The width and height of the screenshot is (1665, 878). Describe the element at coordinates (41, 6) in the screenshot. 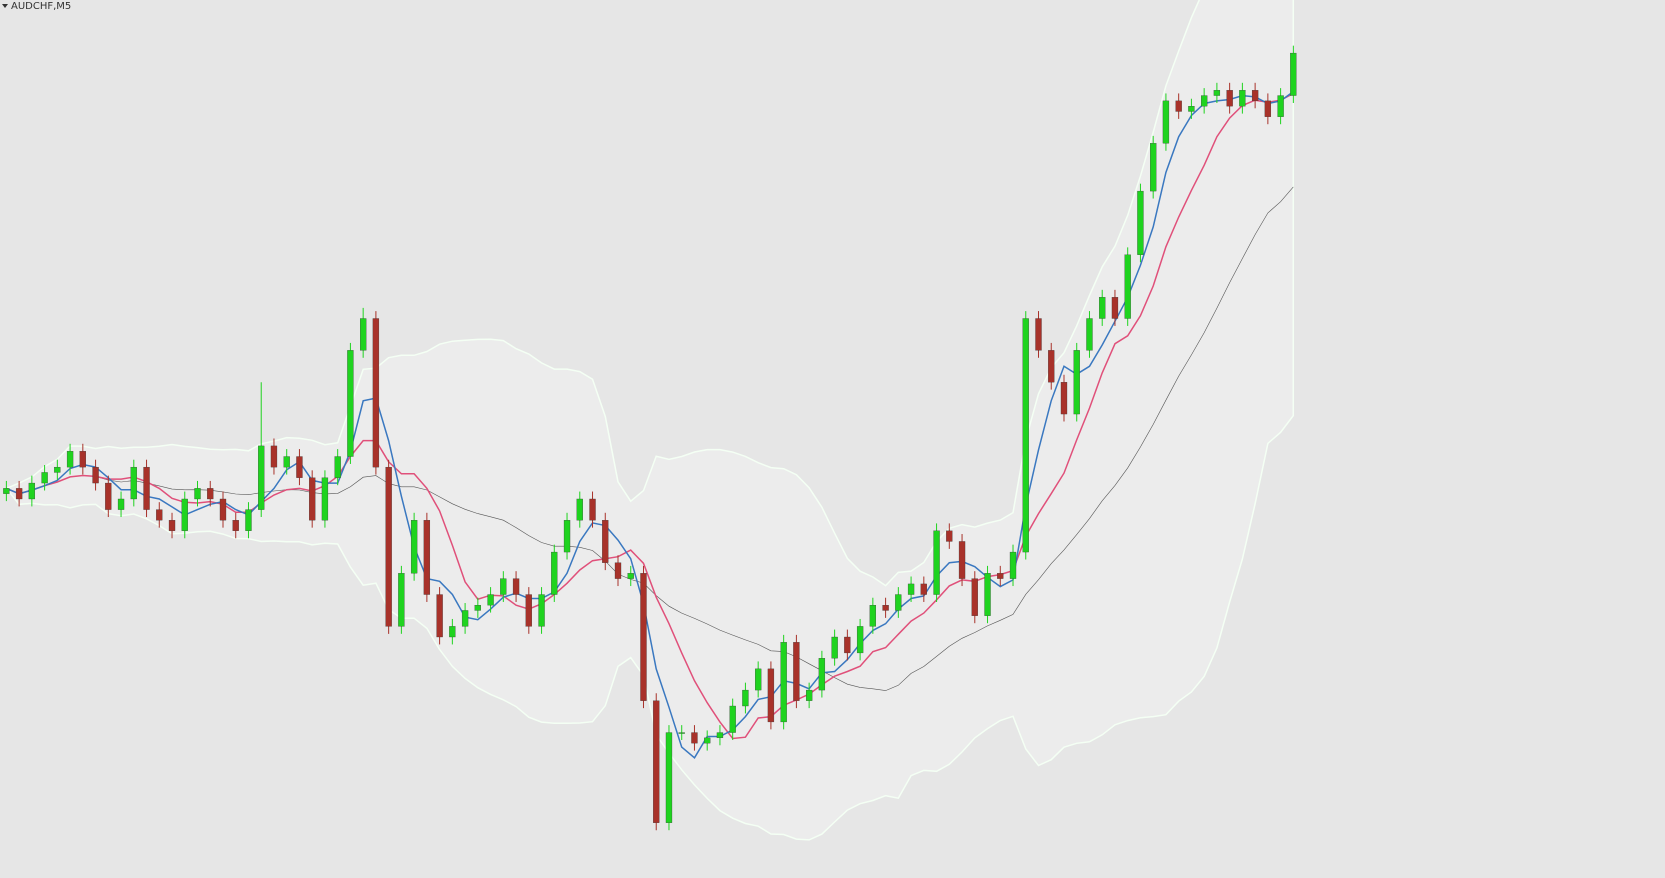

I see `chart-title: AUDCHF,M5` at that location.